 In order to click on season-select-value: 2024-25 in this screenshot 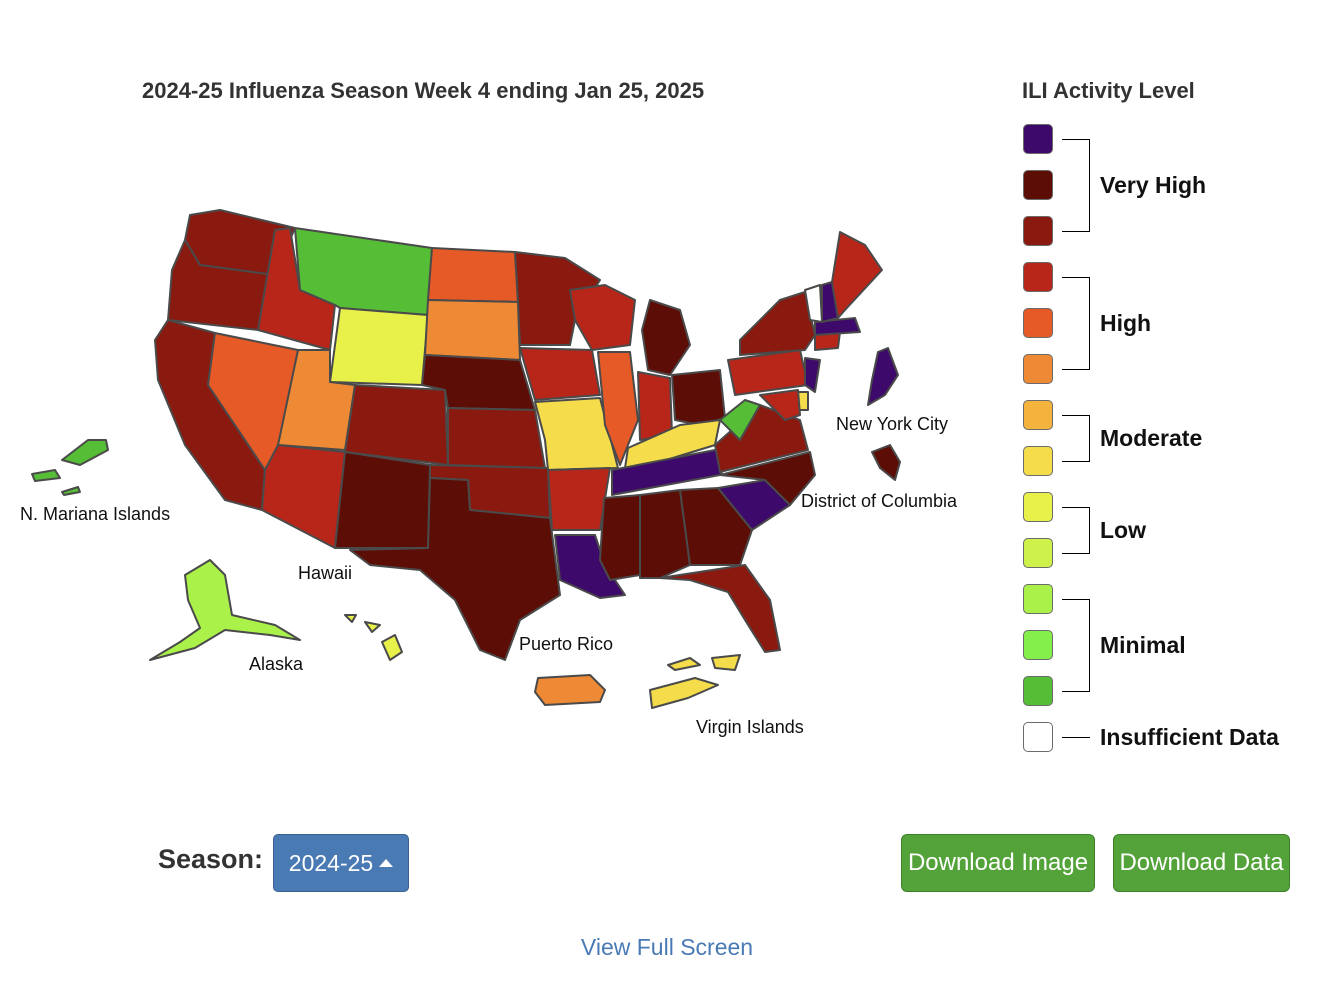, I will do `click(331, 862)`.